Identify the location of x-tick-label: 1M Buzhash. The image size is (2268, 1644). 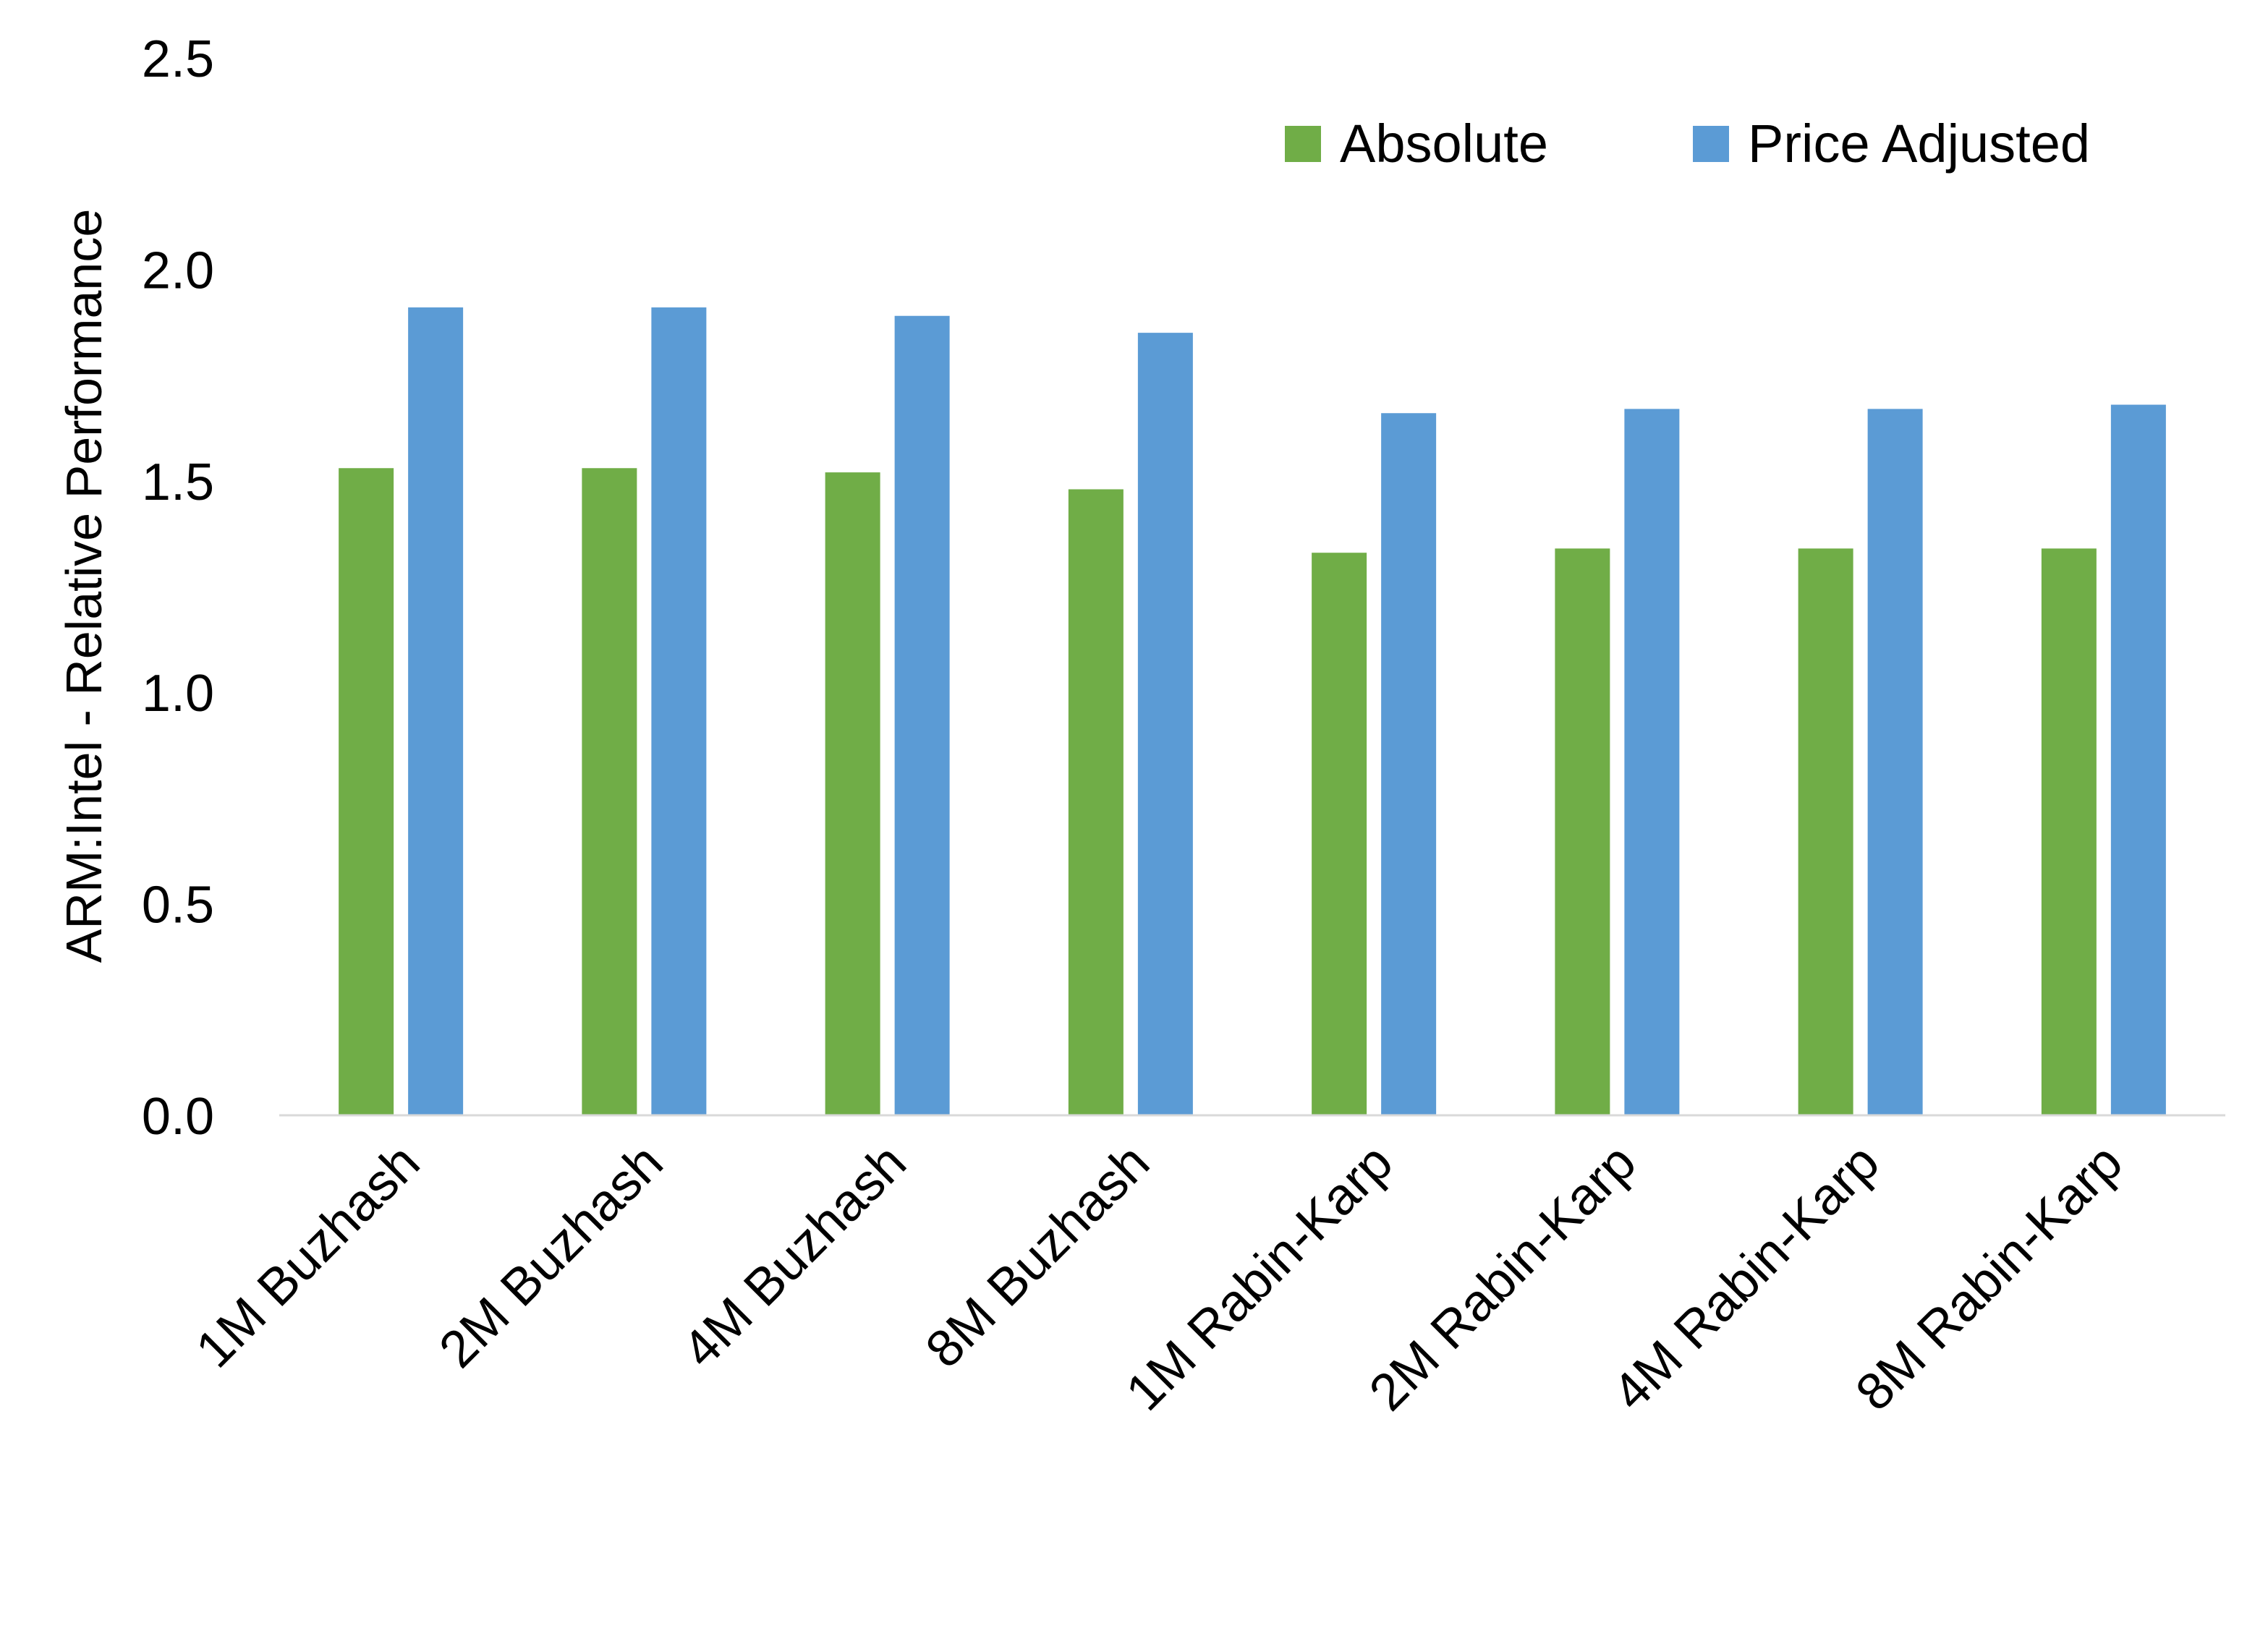
(308, 1256).